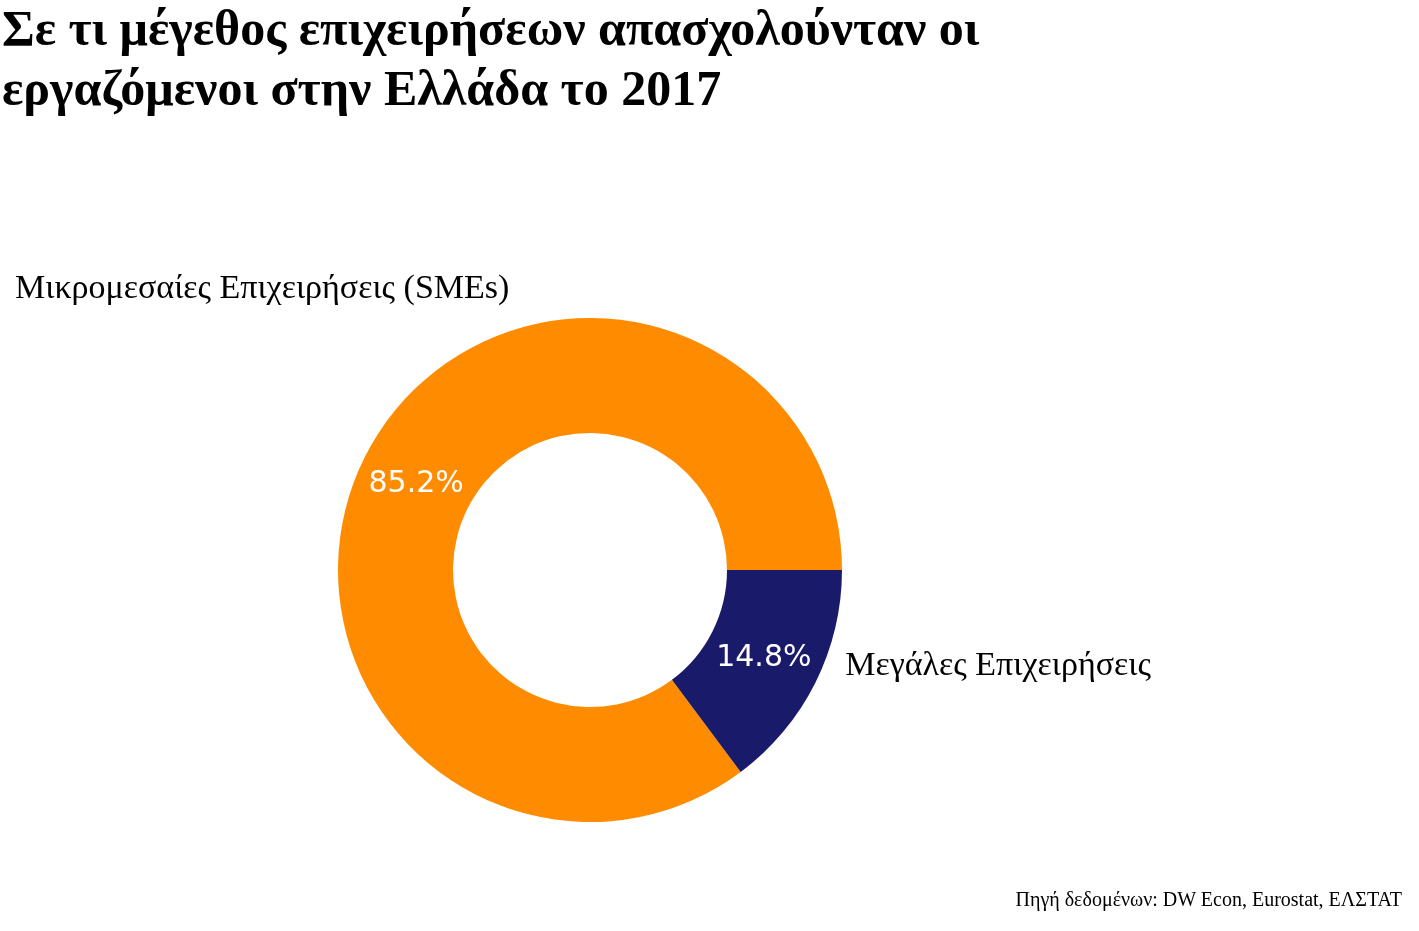 This screenshot has width=1419, height=931. Describe the element at coordinates (764, 656) in the screenshot. I see `data-label: 14.8%` at that location.